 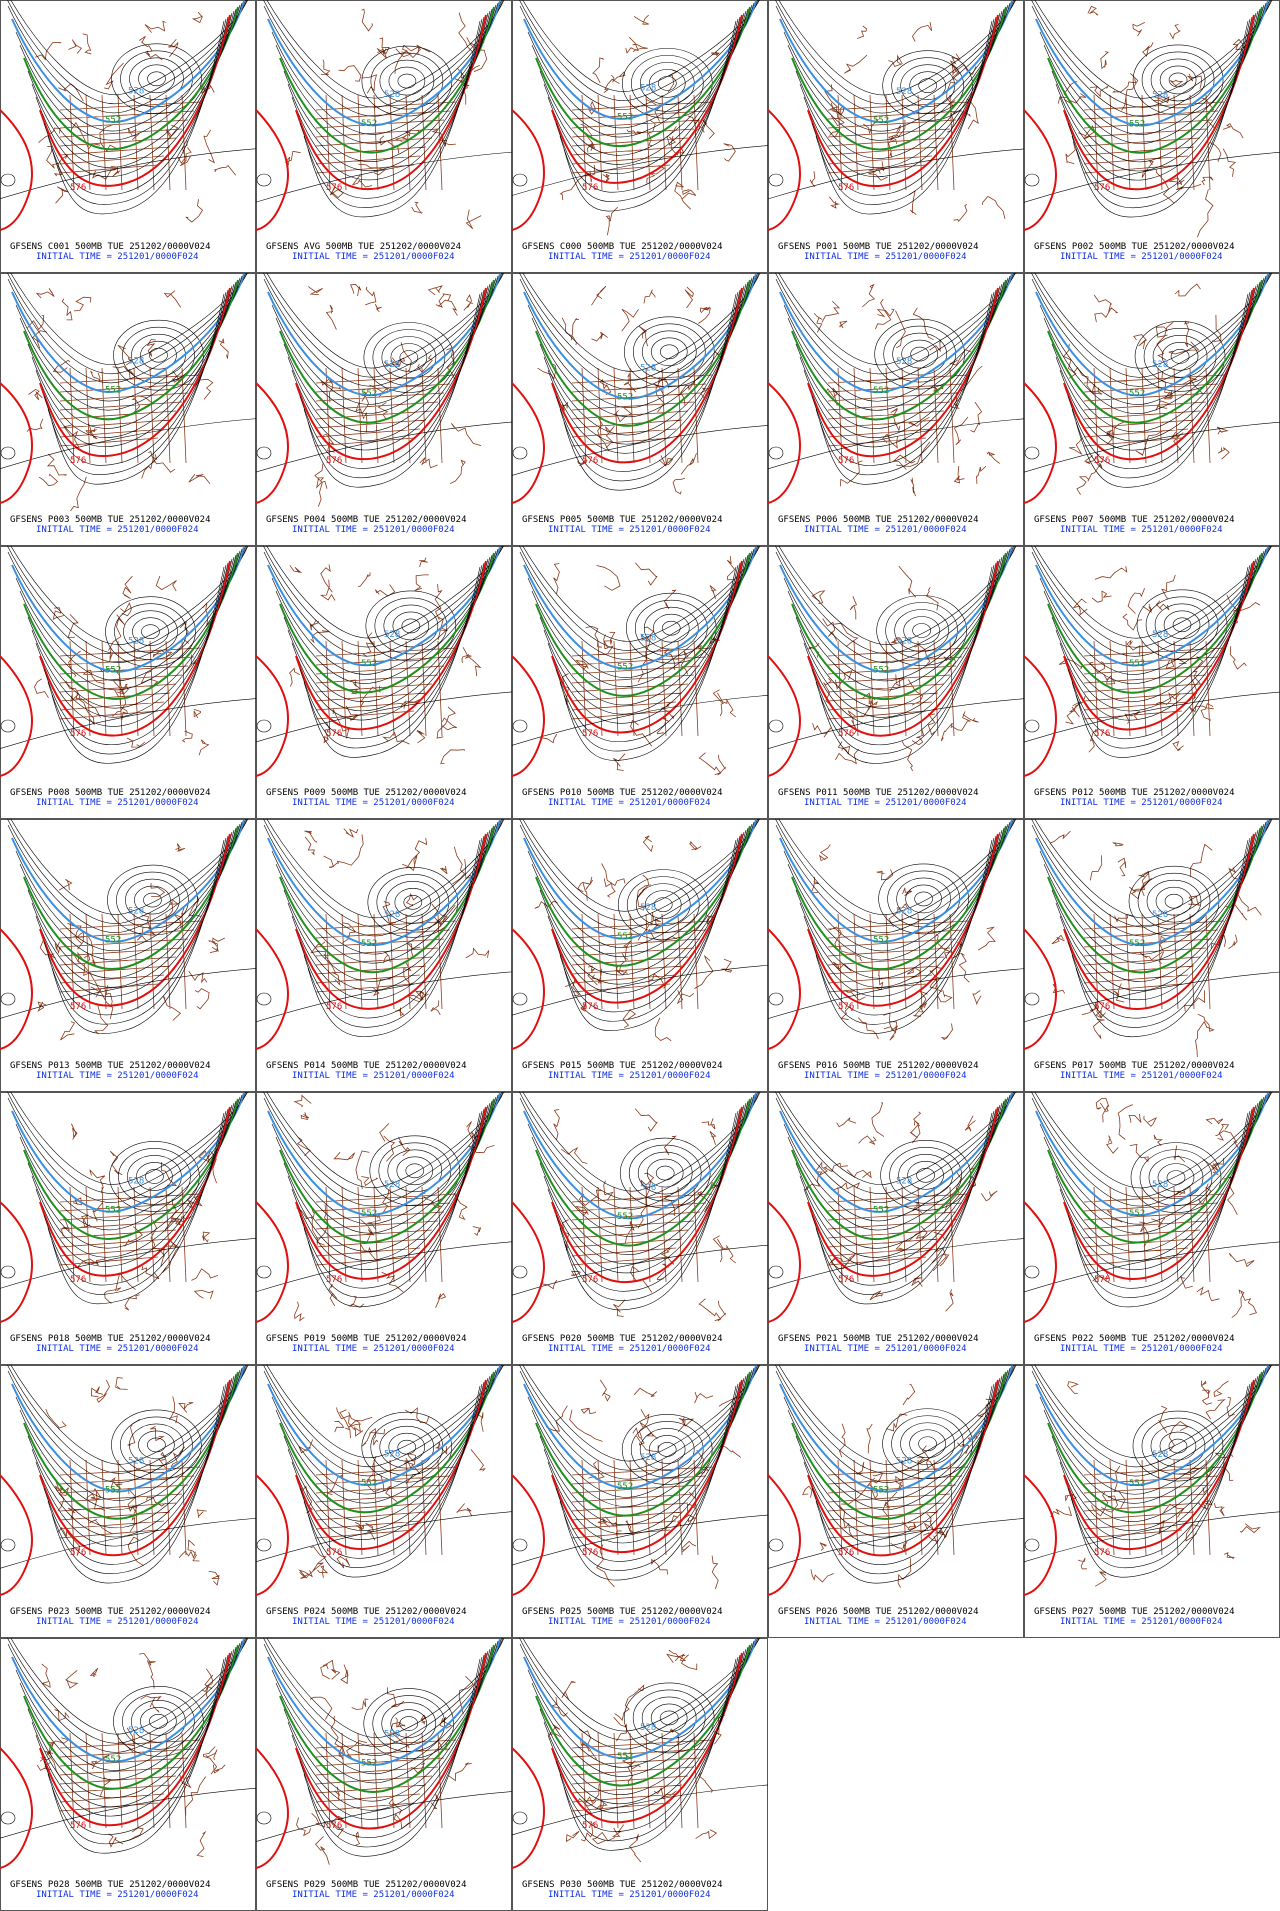 I want to click on panel-title: GFSENS P006 500MB TUE 251202/0000V024, so click(x=878, y=520).